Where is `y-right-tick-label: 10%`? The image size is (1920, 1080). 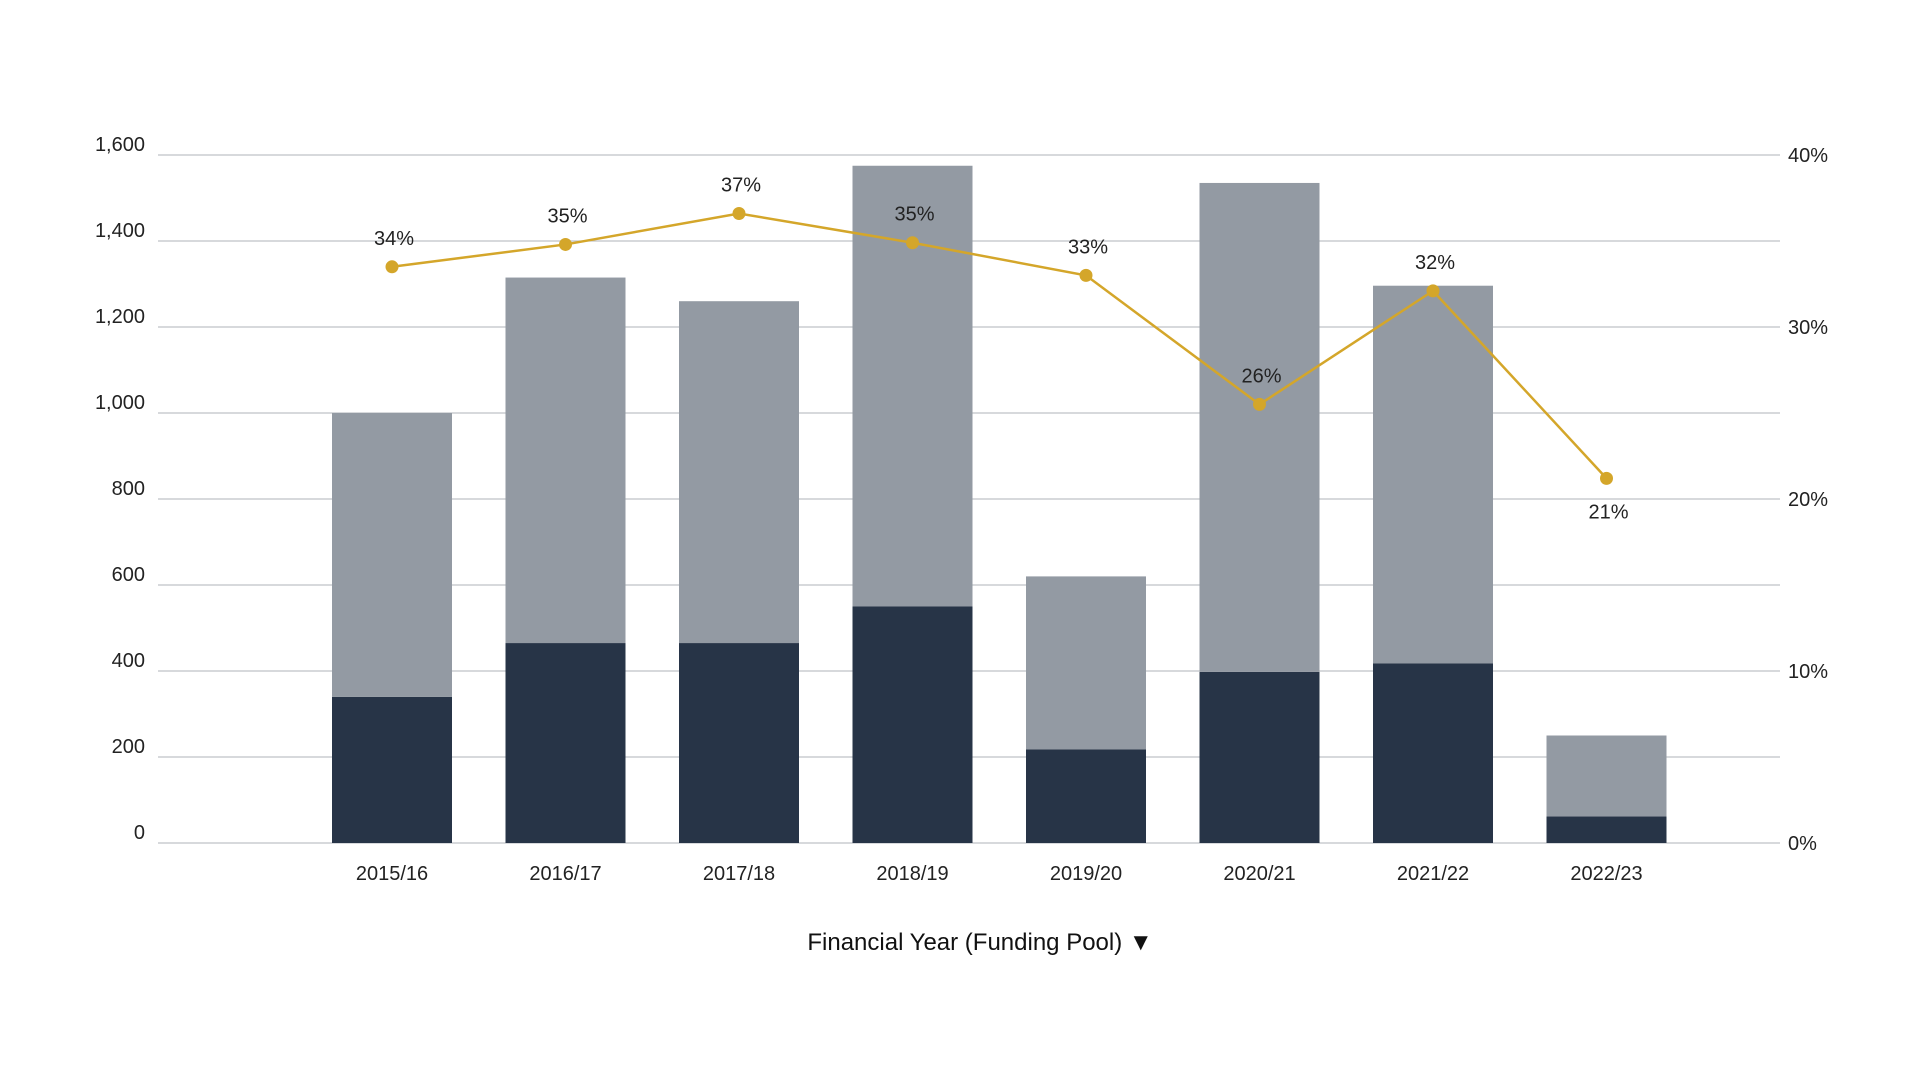
y-right-tick-label: 10% is located at coordinates (1808, 672).